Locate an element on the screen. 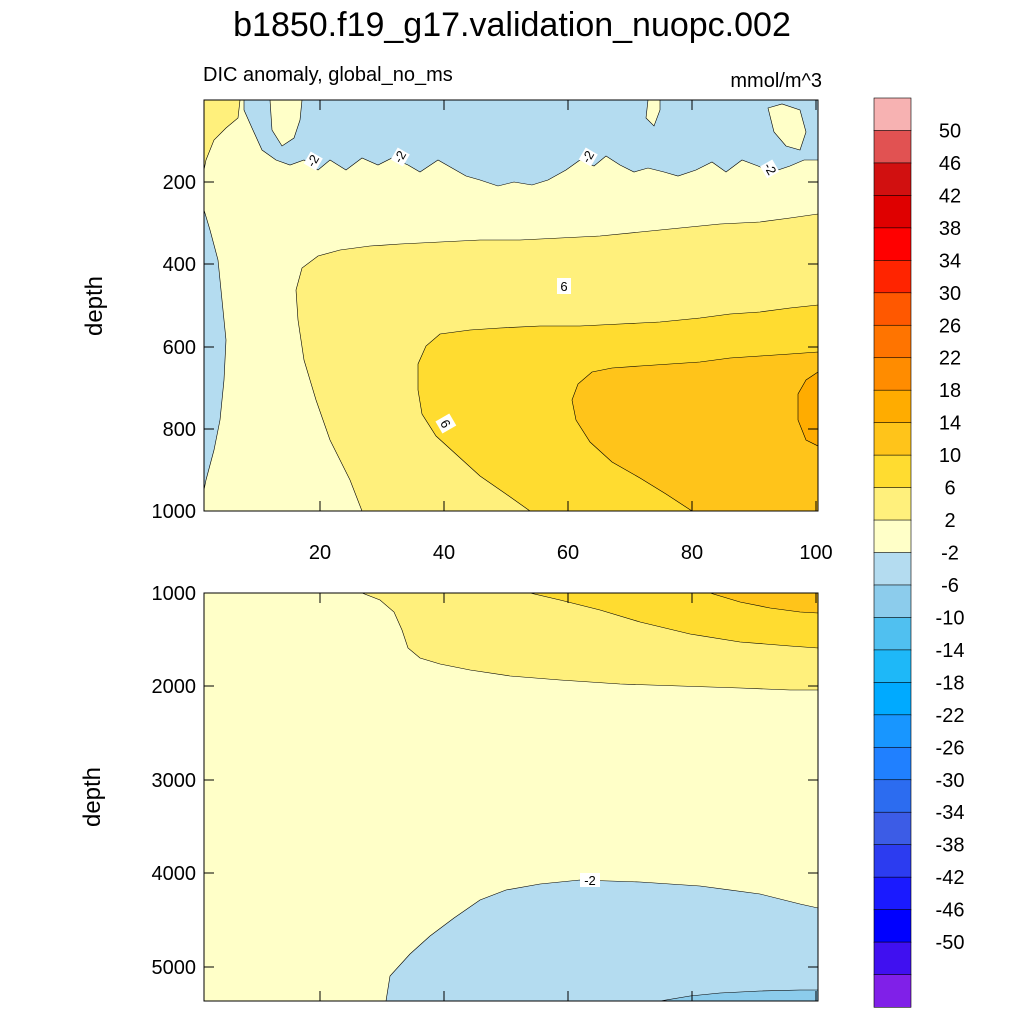  upper-y-axis-label: depth is located at coordinates (94, 306).